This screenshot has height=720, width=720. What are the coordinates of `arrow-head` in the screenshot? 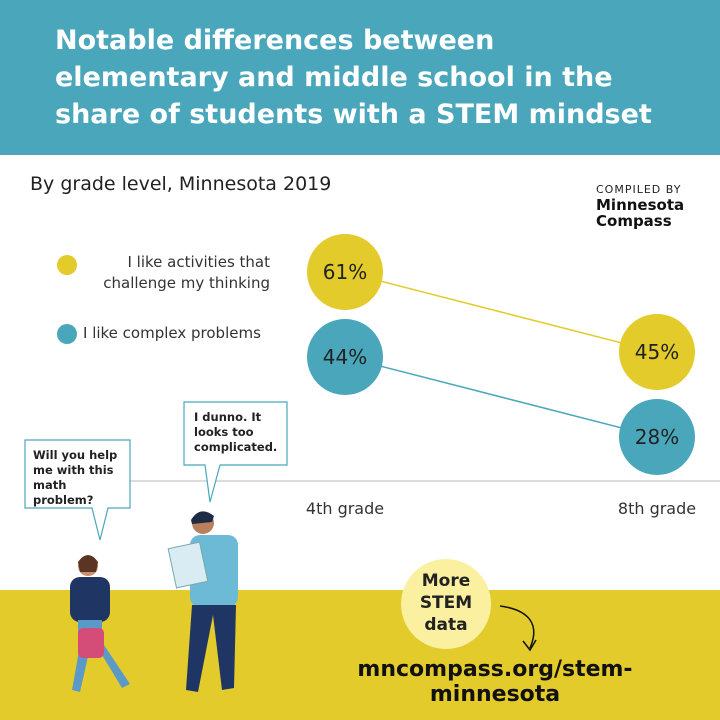 It's located at (529, 645).